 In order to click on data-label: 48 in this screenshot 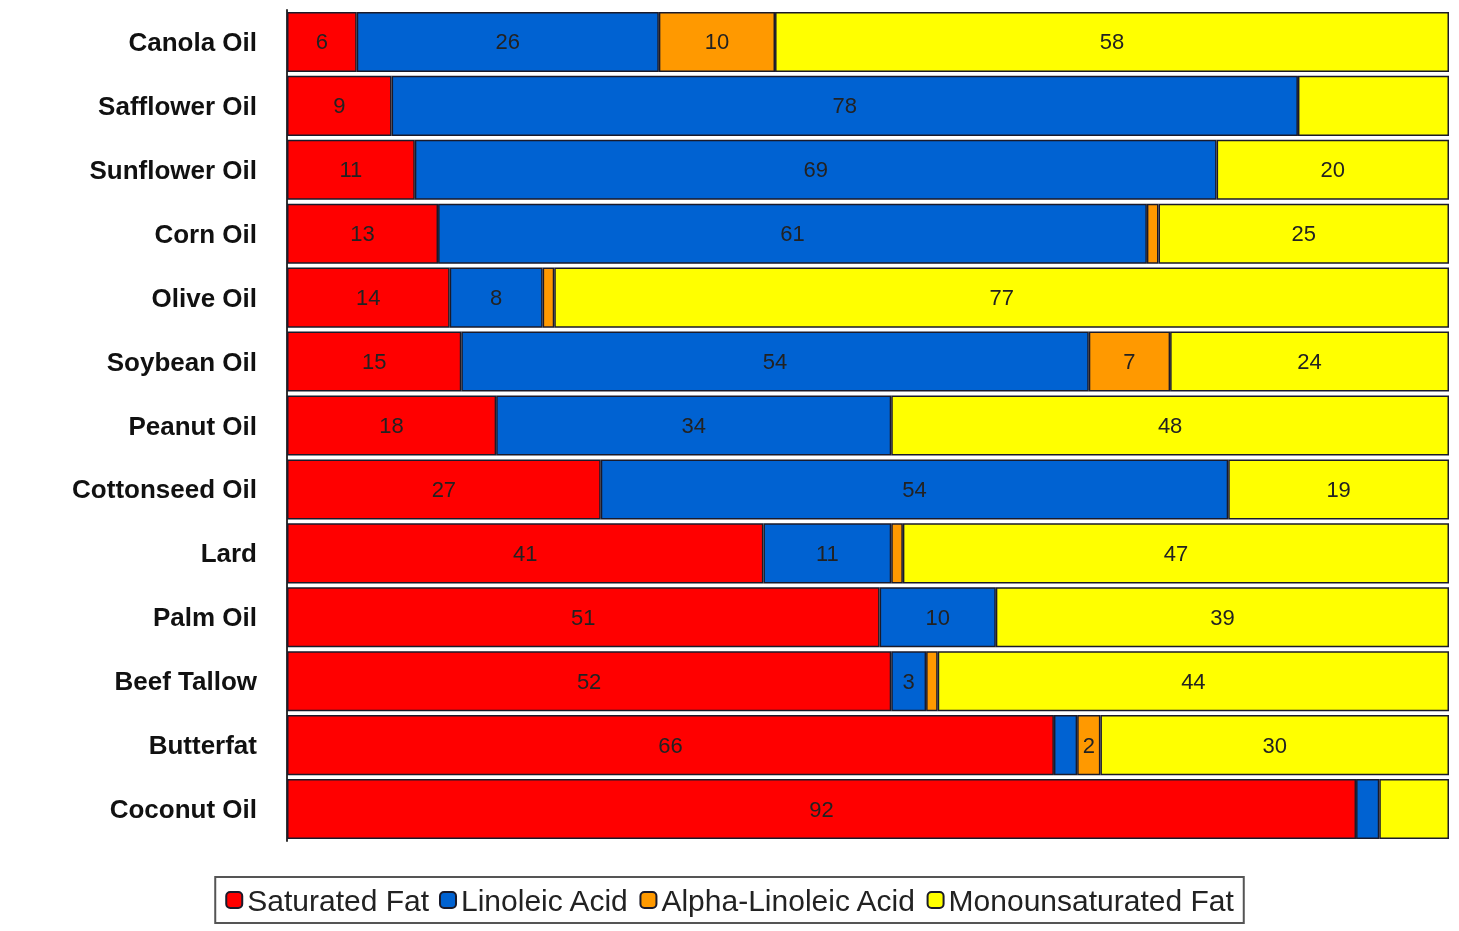, I will do `click(1170, 425)`.